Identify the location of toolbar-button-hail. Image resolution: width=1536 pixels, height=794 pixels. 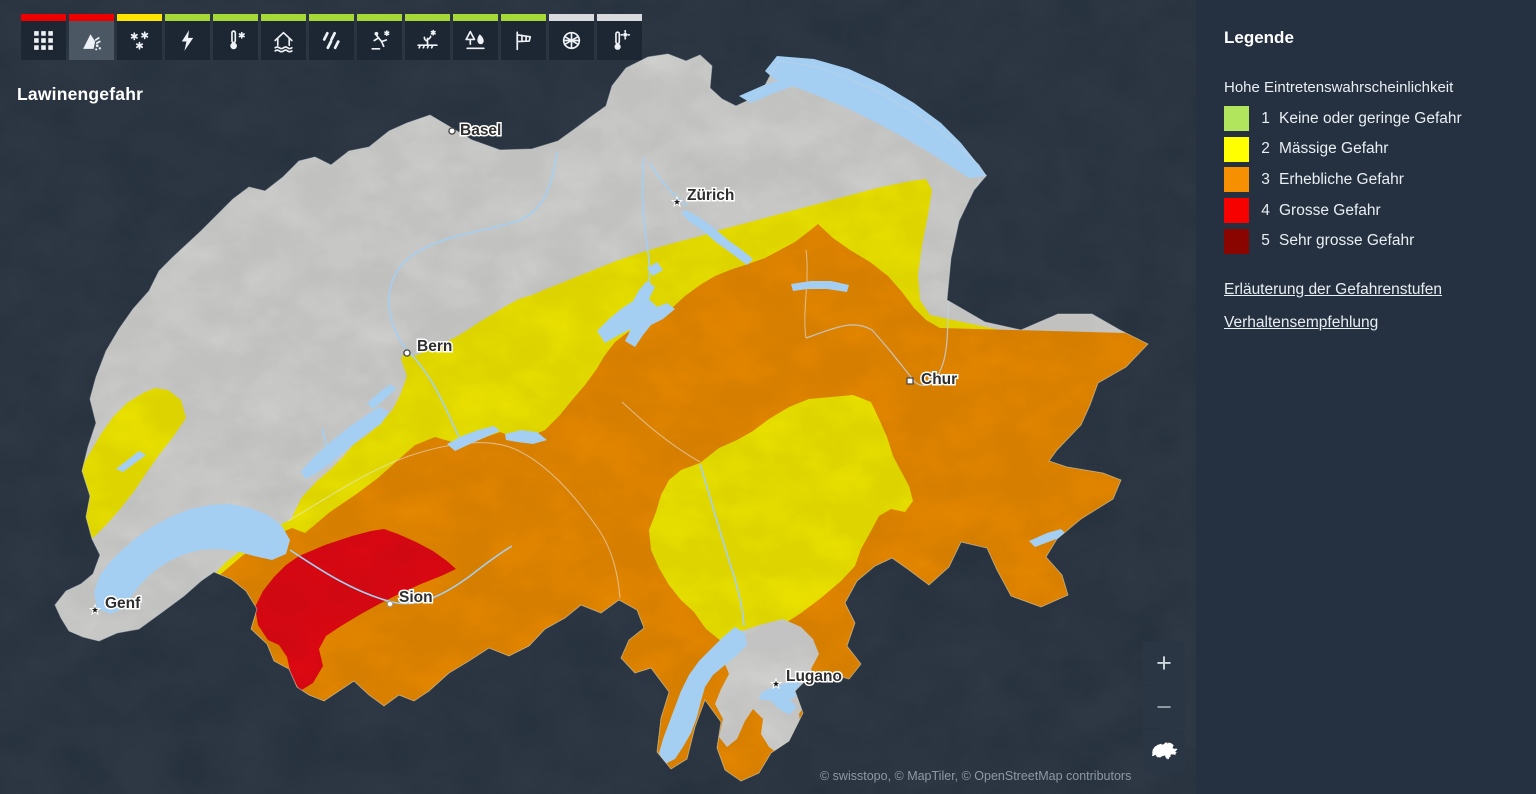
(571, 37).